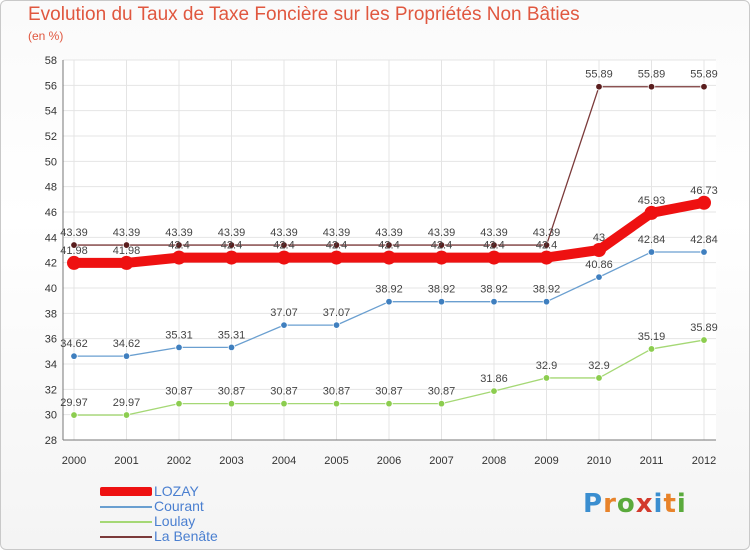 This screenshot has width=750, height=550. I want to click on logo-letter: o, so click(626, 504).